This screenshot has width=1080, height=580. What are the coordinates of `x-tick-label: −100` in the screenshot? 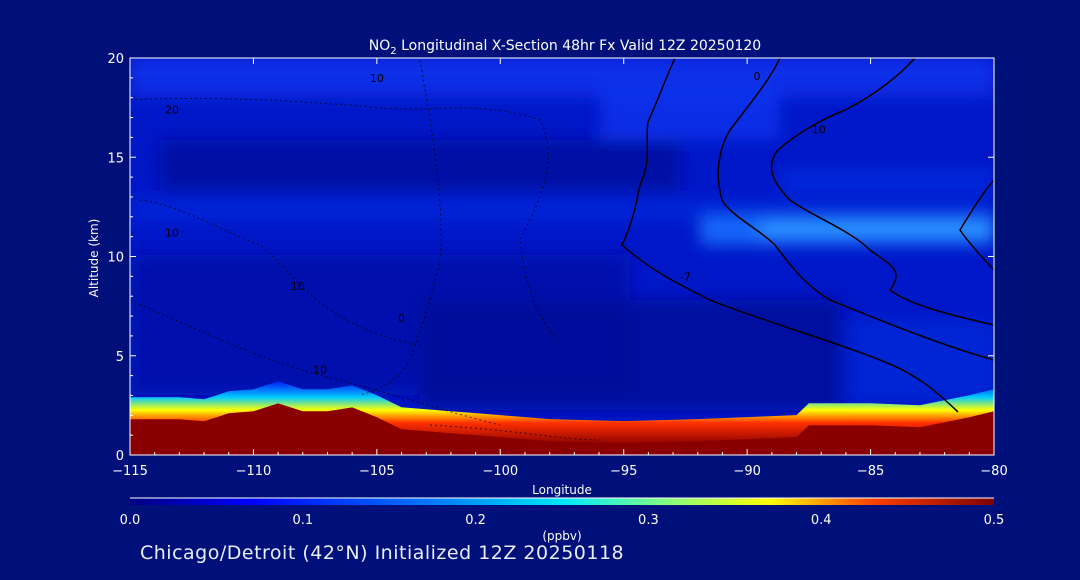 It's located at (500, 471).